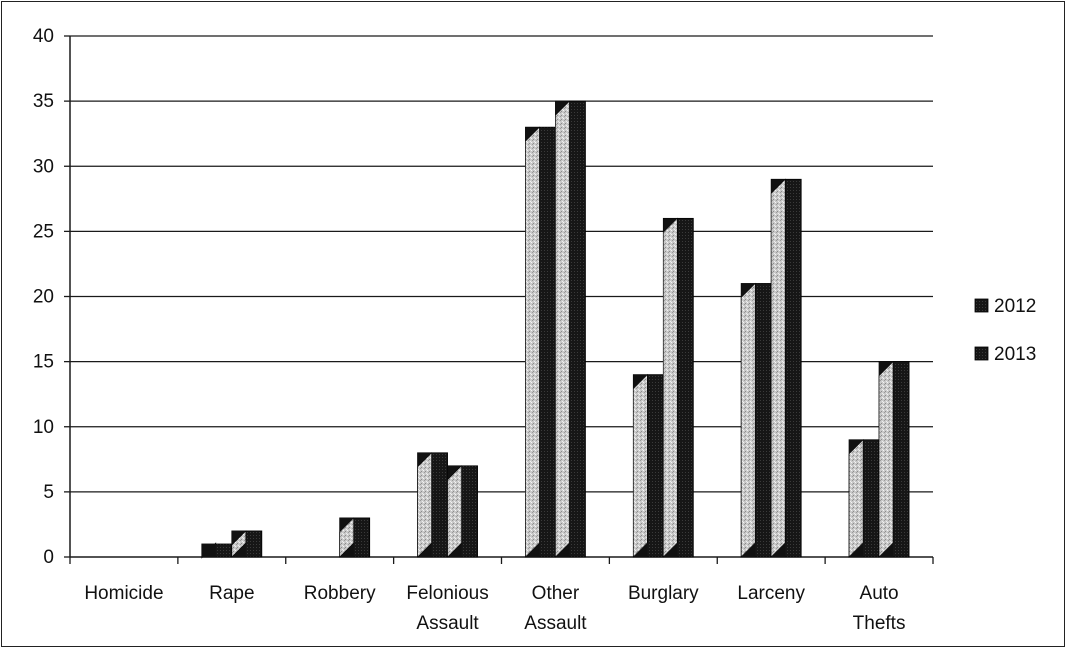 The width and height of the screenshot is (1068, 650). I want to click on bar-2013-5-base, so click(670, 550).